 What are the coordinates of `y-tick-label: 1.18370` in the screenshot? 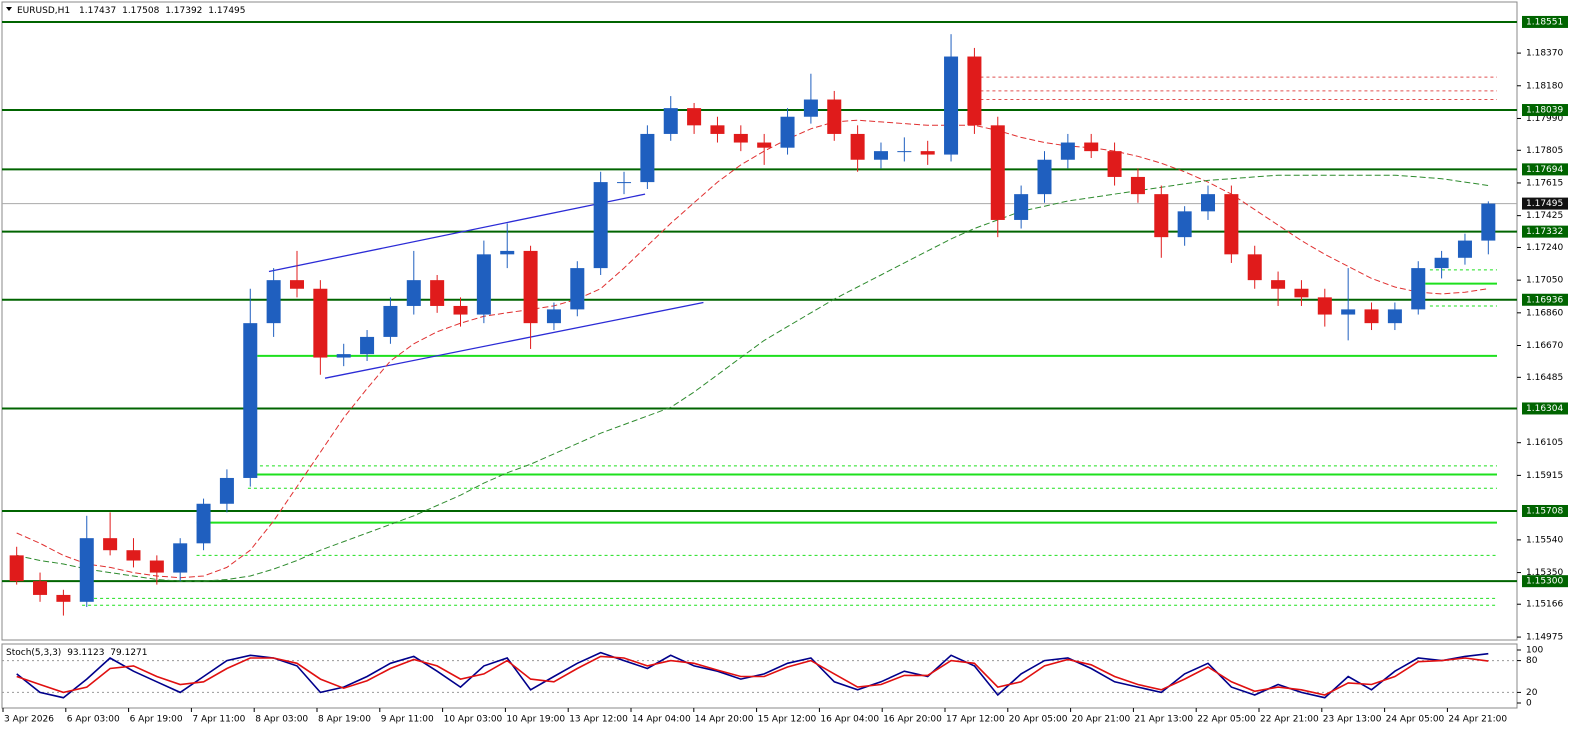 It's located at (1544, 54).